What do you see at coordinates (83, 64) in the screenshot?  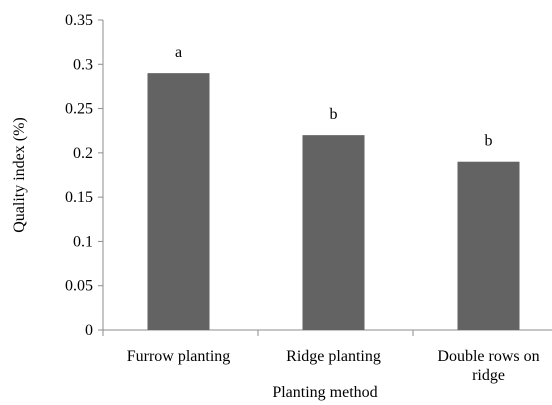 I see `y-tick-label: 0.3` at bounding box center [83, 64].